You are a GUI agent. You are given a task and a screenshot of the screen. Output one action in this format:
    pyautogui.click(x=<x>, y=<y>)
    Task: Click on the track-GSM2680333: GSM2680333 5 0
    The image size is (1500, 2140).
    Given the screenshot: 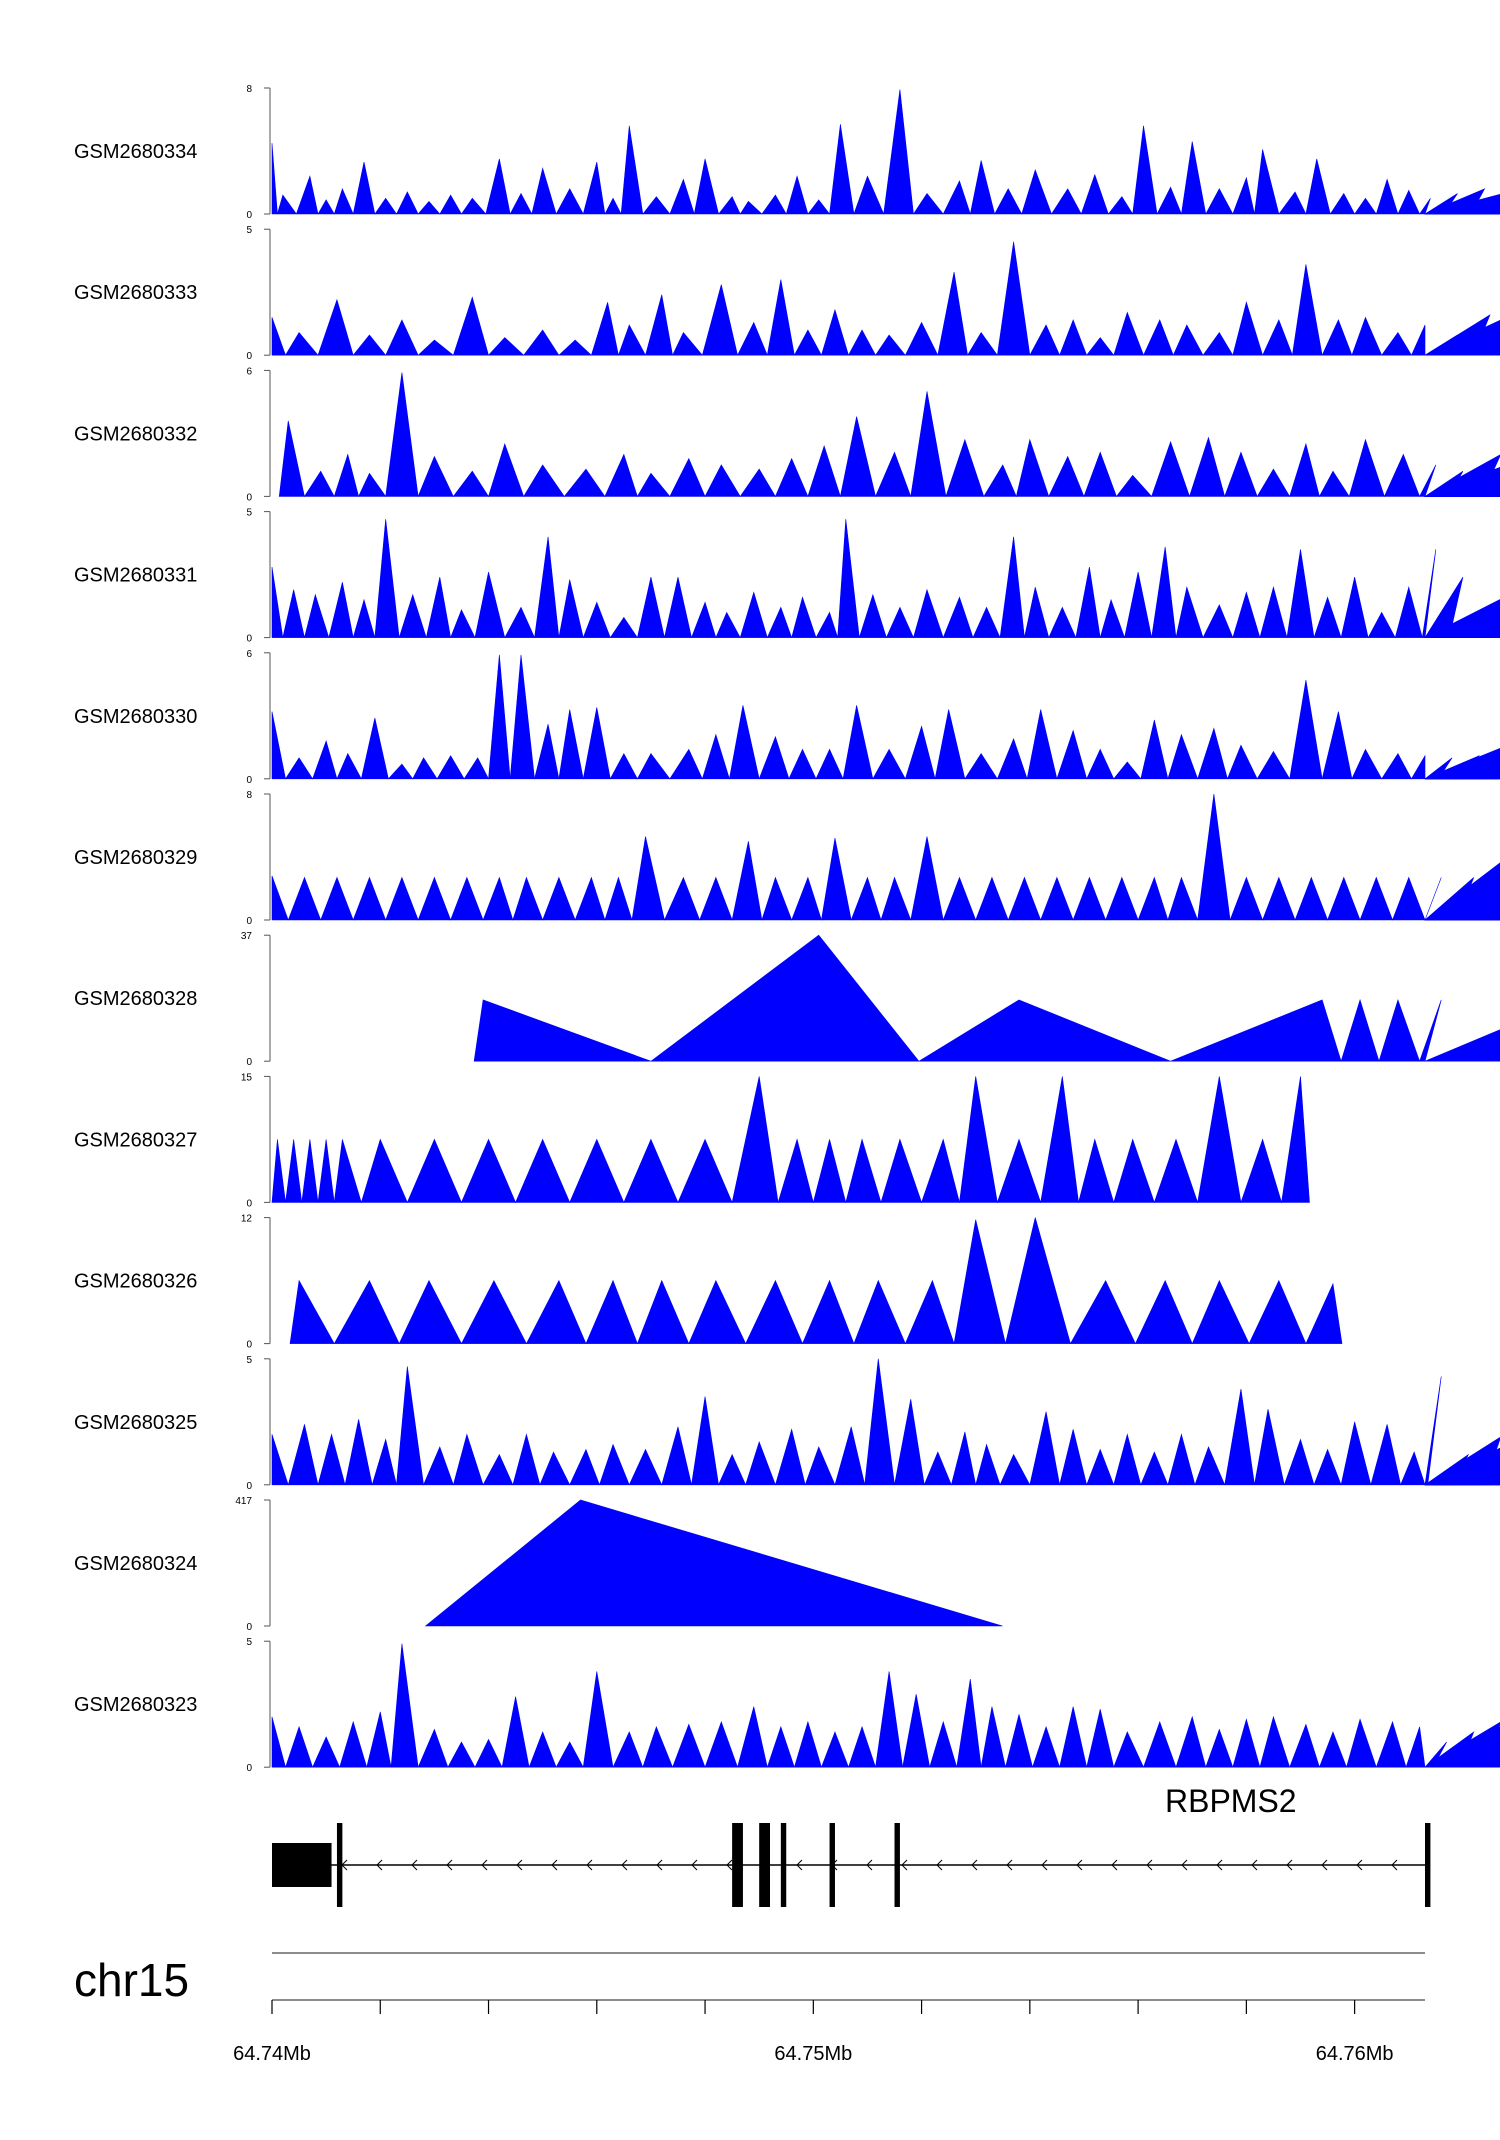 What is the action you would take?
    pyautogui.click(x=787, y=293)
    